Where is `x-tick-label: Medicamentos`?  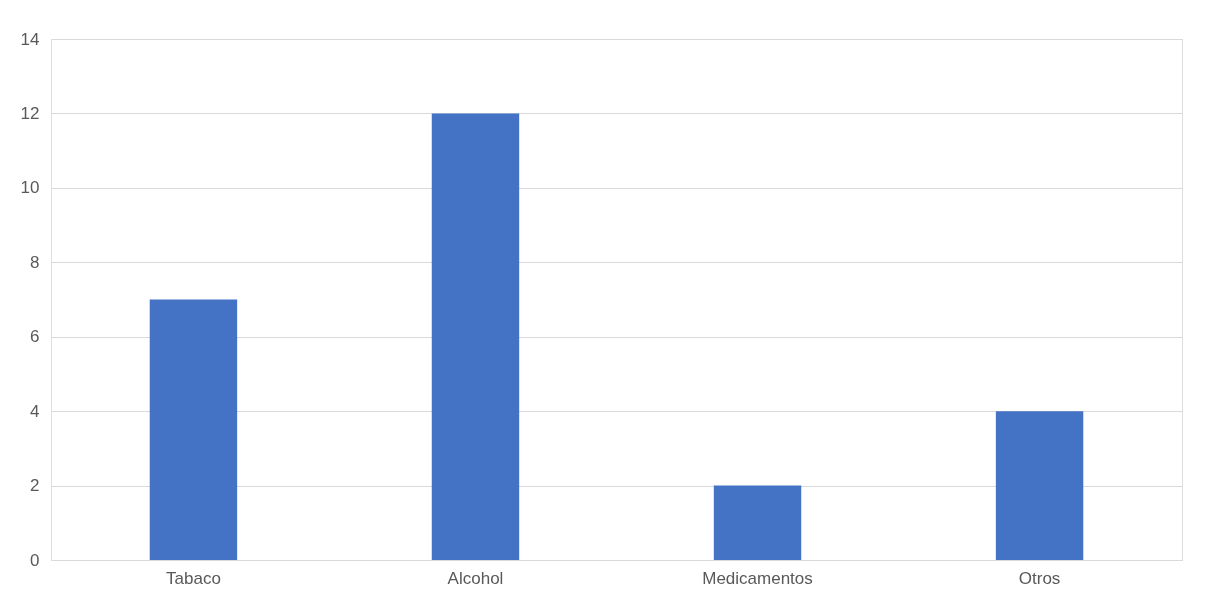
x-tick-label: Medicamentos is located at coordinates (757, 578).